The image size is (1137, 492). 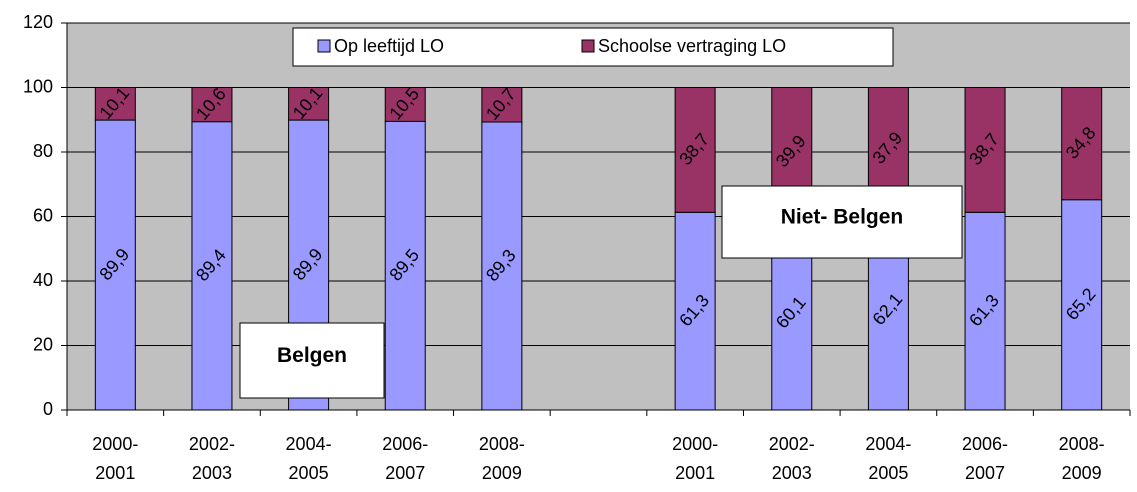 I want to click on y-tick-label: 80, so click(x=43, y=151).